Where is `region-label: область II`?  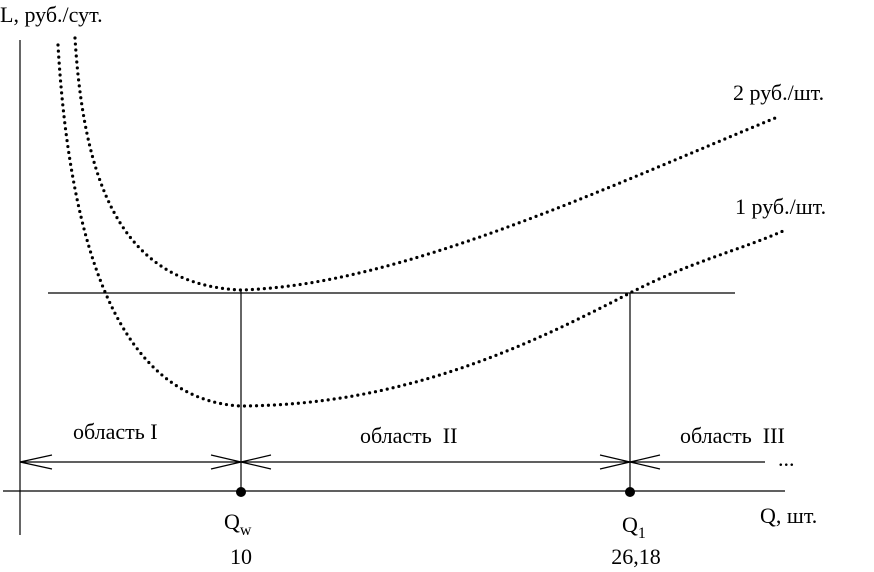
region-label: область II is located at coordinates (408, 435).